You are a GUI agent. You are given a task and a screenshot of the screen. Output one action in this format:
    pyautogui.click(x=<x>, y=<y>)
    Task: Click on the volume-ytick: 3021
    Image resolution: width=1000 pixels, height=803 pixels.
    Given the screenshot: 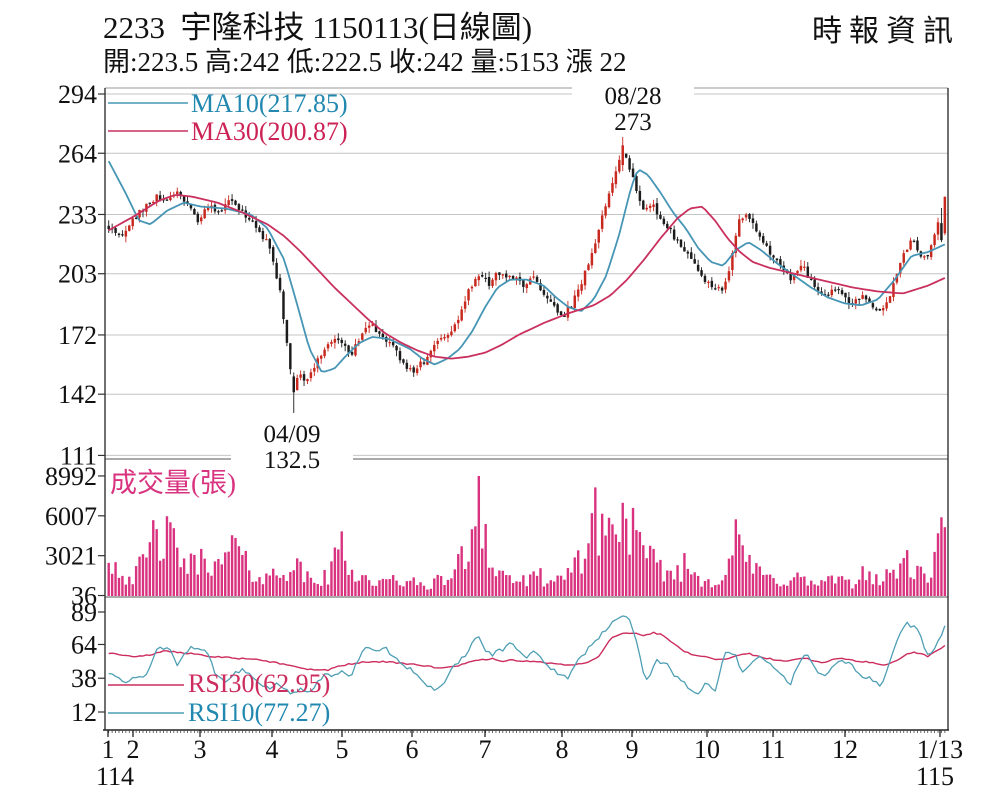 What is the action you would take?
    pyautogui.click(x=71, y=556)
    